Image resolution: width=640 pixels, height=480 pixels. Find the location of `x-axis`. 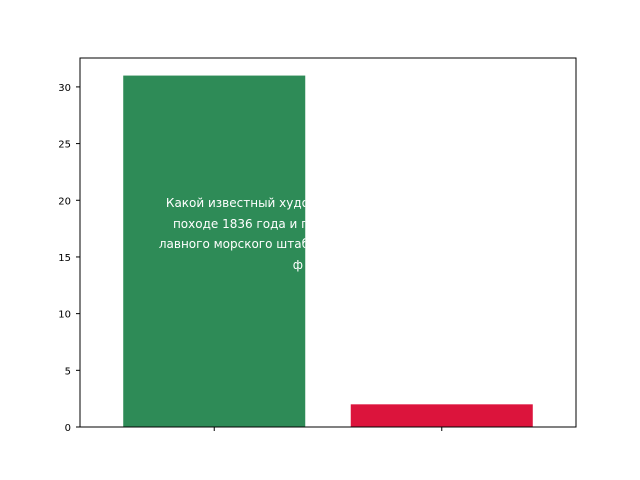

x-axis is located at coordinates (328, 429).